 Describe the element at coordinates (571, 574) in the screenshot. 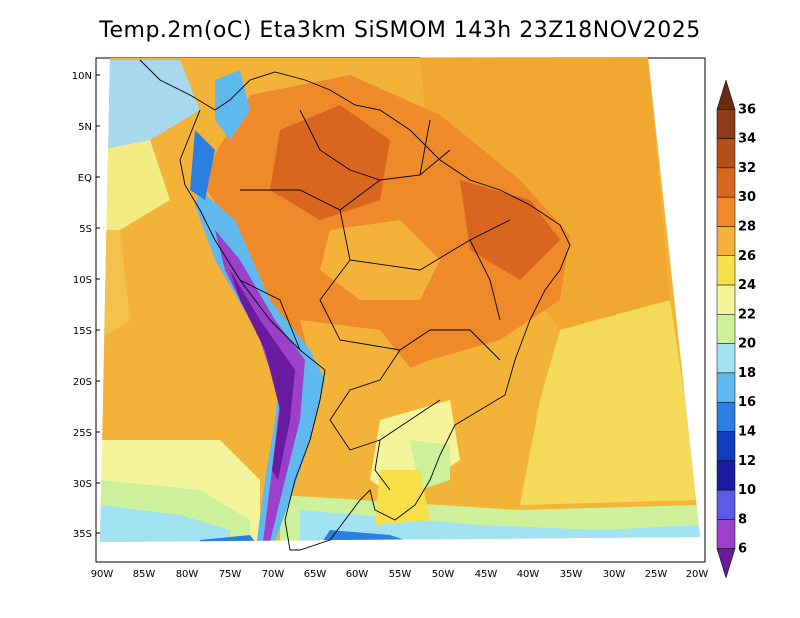

I see `x-tick-label: 35W` at that location.